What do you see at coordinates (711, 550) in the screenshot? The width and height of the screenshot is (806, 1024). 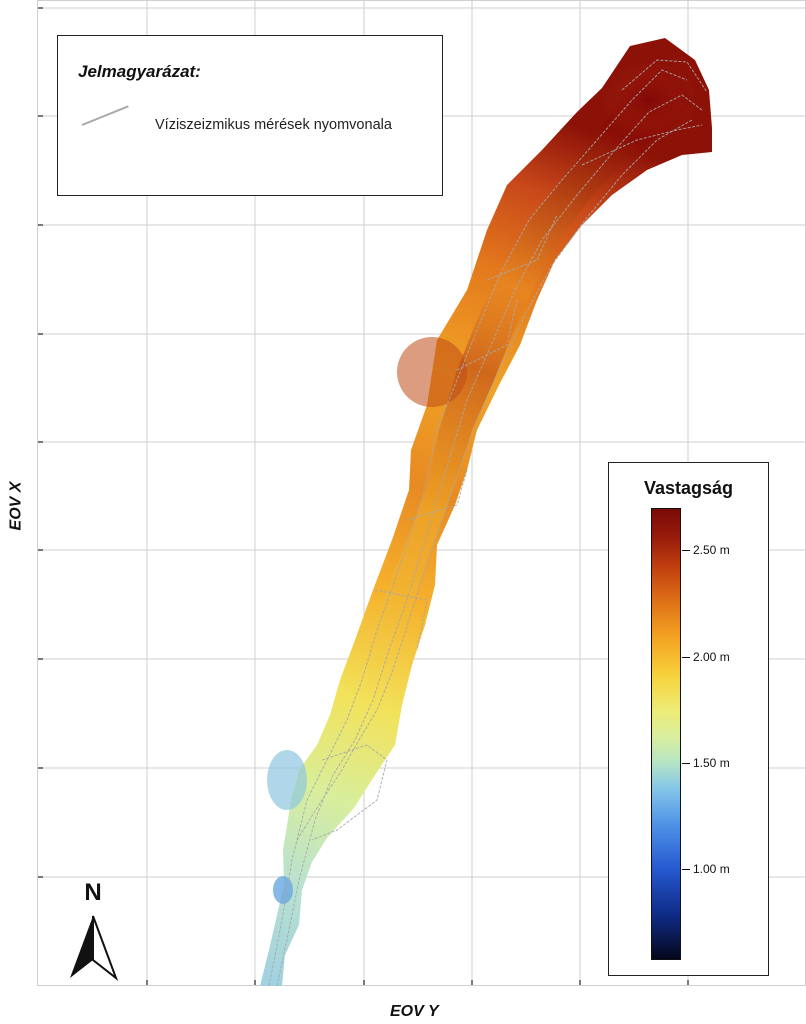 I see `colorbar-tick-label: 2.50 m` at bounding box center [711, 550].